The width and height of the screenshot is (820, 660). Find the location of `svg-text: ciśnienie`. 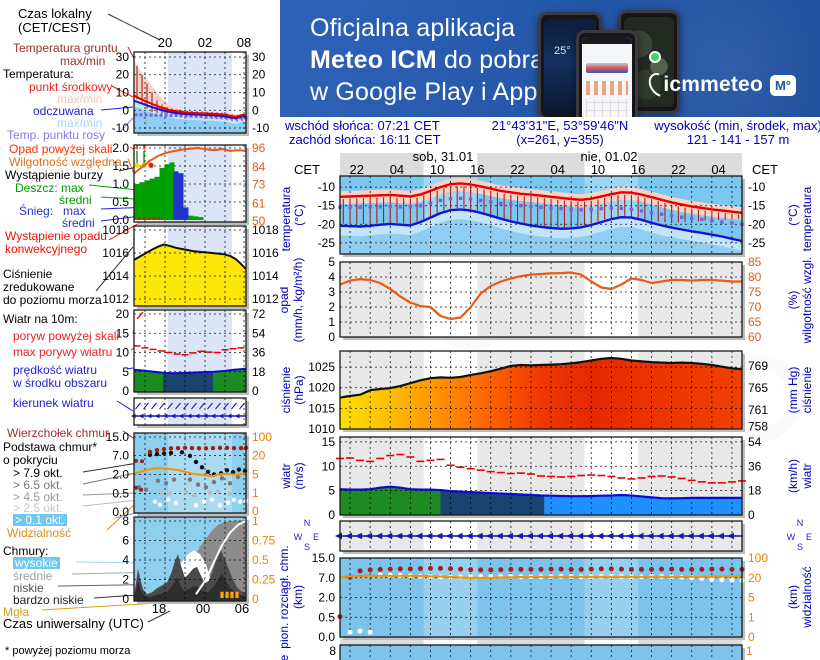

svg-text: ciśnienie is located at coordinates (286, 389).